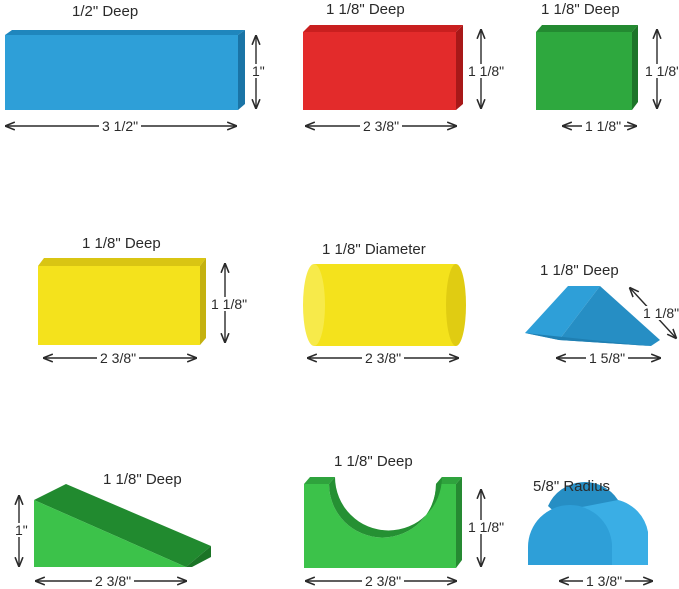 The image size is (679, 589). What do you see at coordinates (365, 9) in the screenshot?
I see `b2-depth-label: 1 1/8" Deep` at bounding box center [365, 9].